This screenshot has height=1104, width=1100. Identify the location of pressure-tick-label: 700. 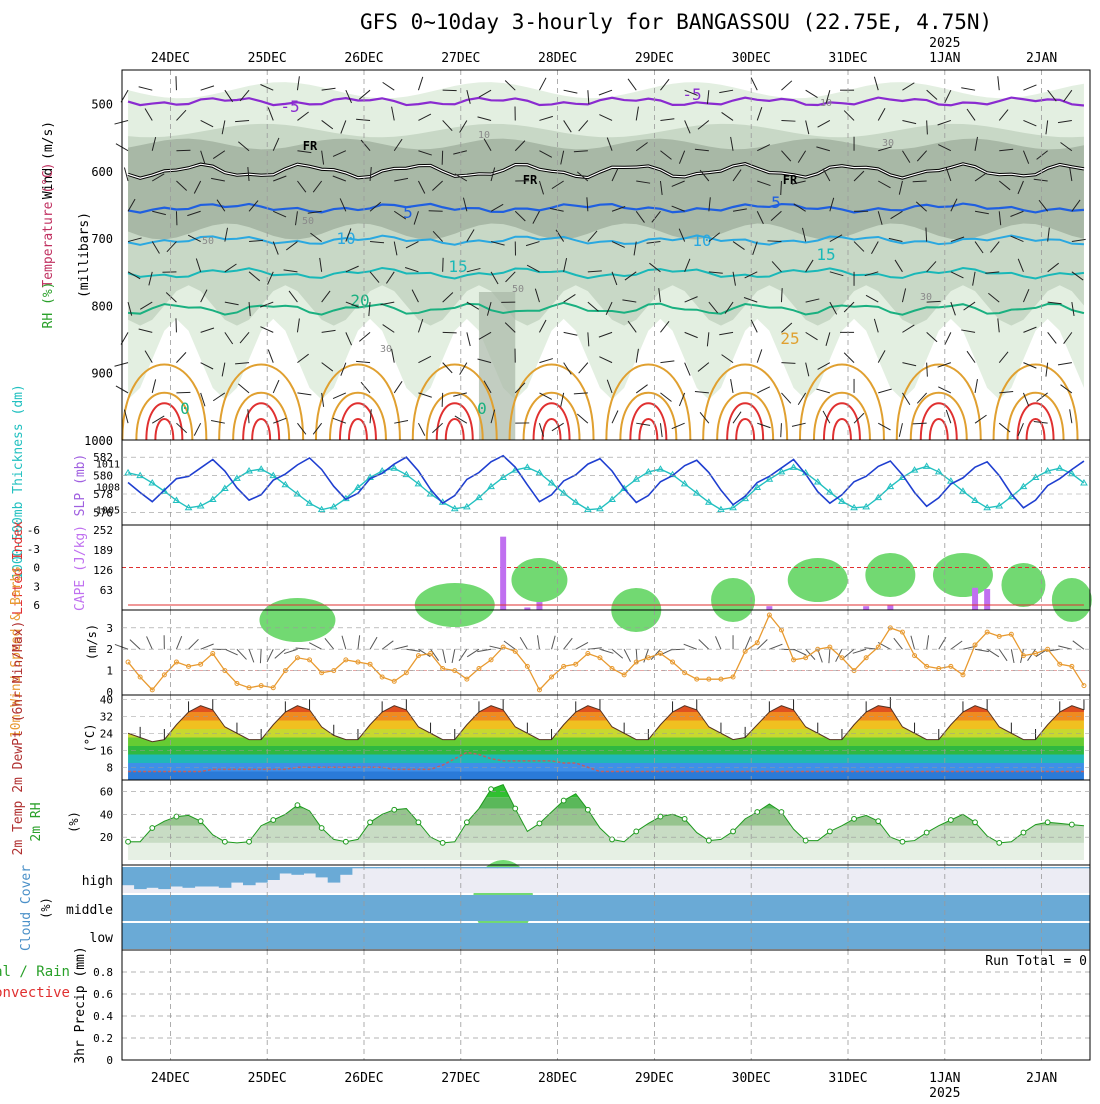
(102, 239).